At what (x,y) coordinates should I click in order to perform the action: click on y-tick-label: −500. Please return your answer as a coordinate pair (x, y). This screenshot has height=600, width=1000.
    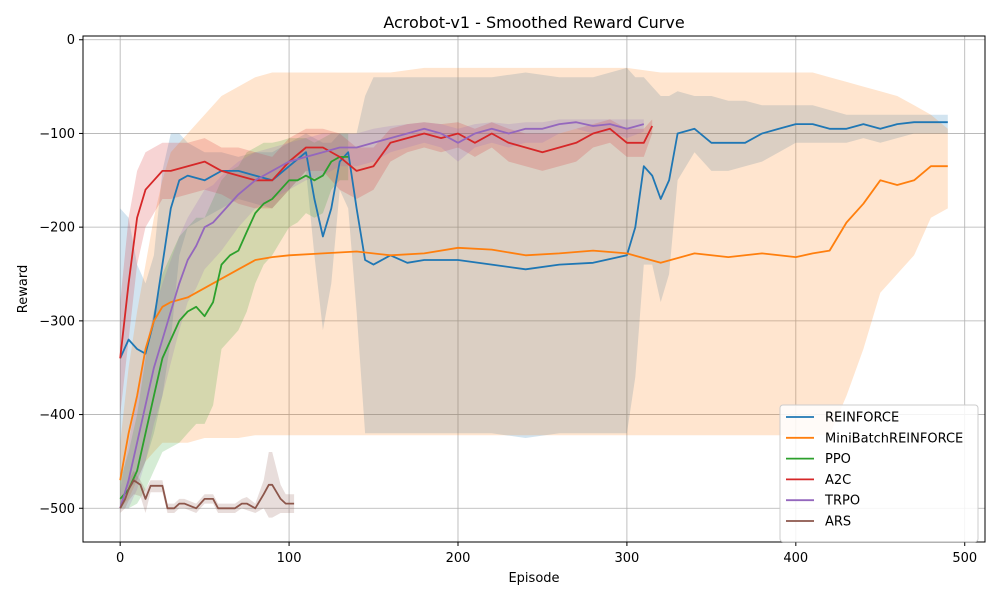
    Looking at the image, I should click on (57, 509).